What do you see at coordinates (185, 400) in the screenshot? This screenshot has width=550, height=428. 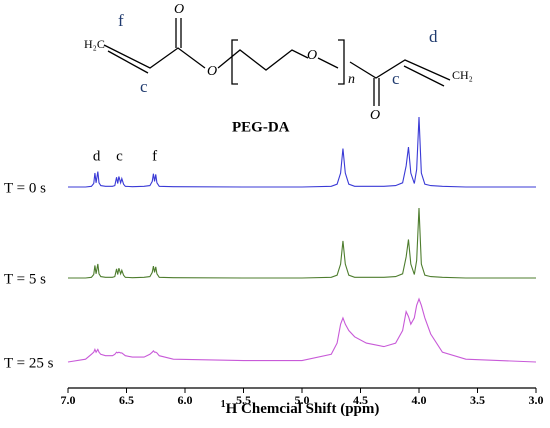 I see `x-tick-label: 6.0` at bounding box center [185, 400].